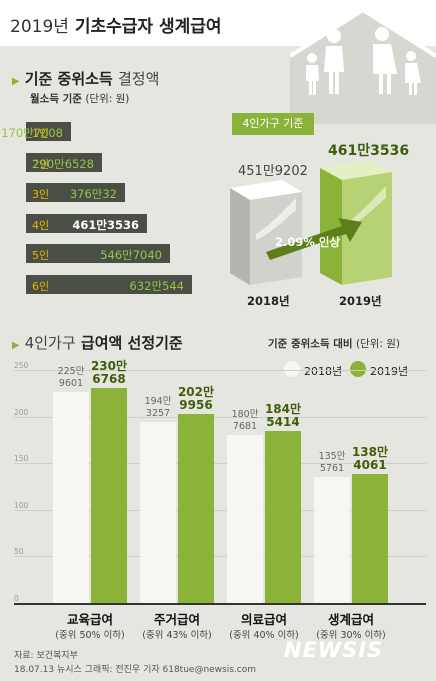 The image size is (436, 681). I want to click on comparison-value-2019: 461만3536, so click(369, 151).